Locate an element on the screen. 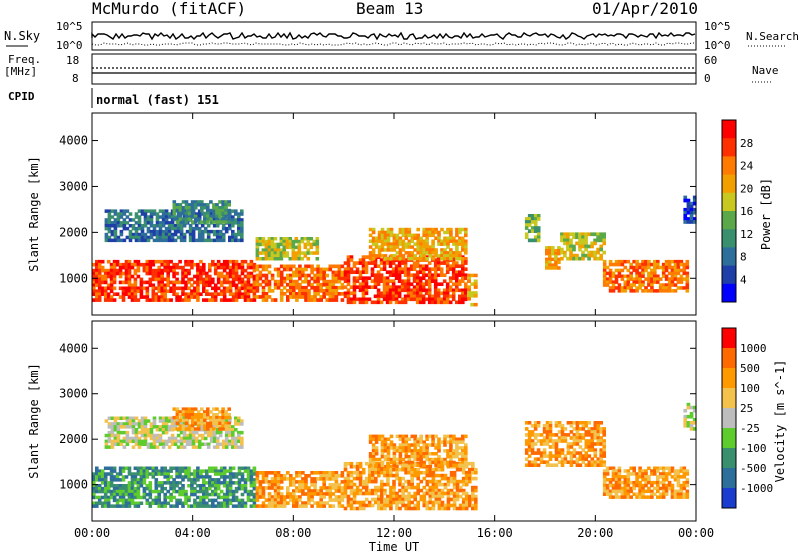  station-title: McMurdo (fitACF) is located at coordinates (169, 9).